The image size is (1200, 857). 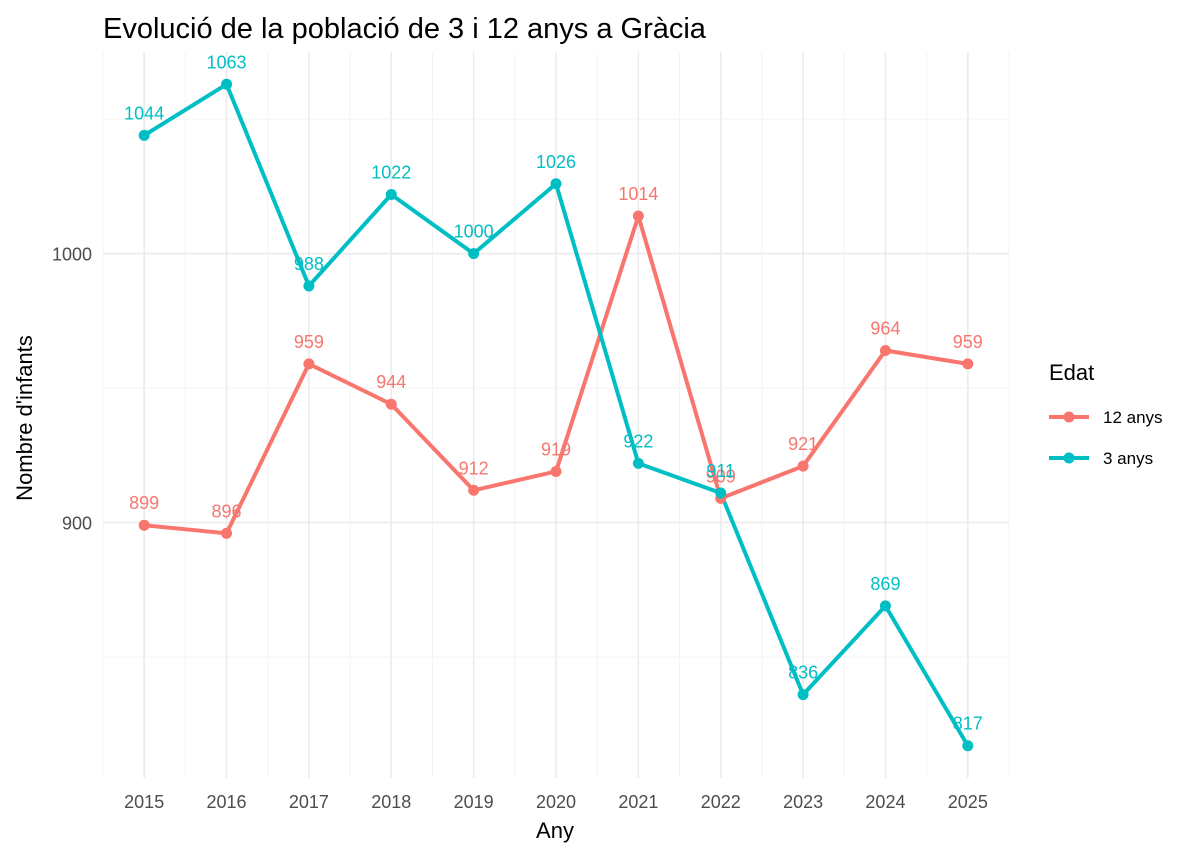 What do you see at coordinates (144, 113) in the screenshot?
I see `data-label: 1044` at bounding box center [144, 113].